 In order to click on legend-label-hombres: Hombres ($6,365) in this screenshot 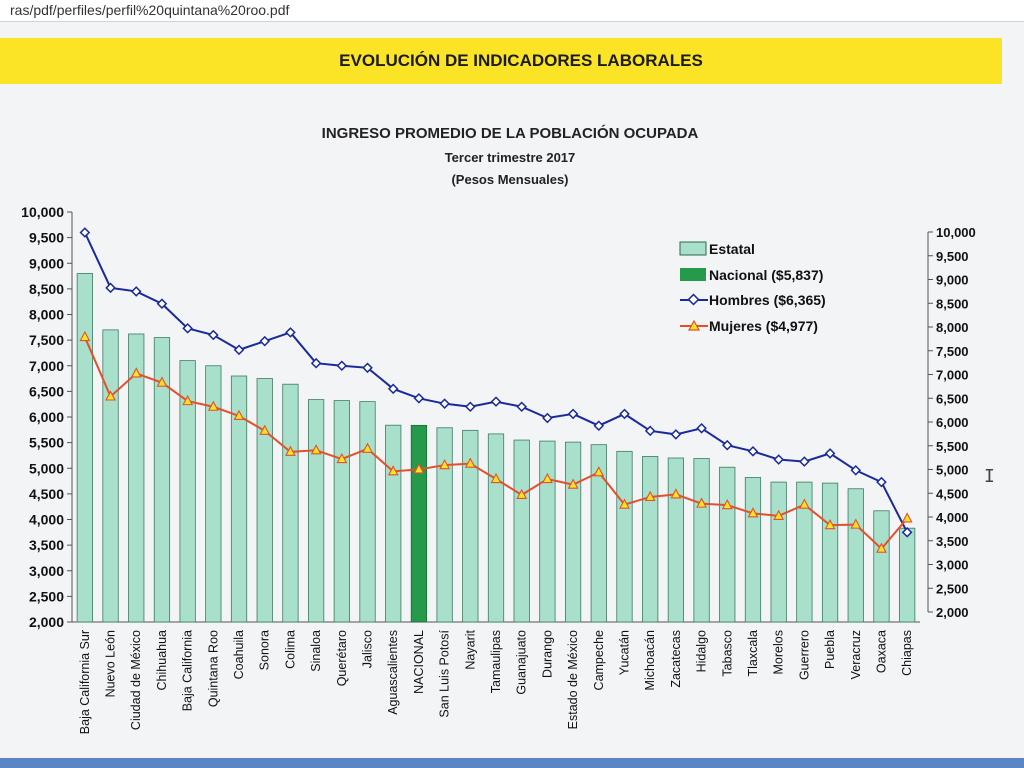, I will do `click(767, 300)`.